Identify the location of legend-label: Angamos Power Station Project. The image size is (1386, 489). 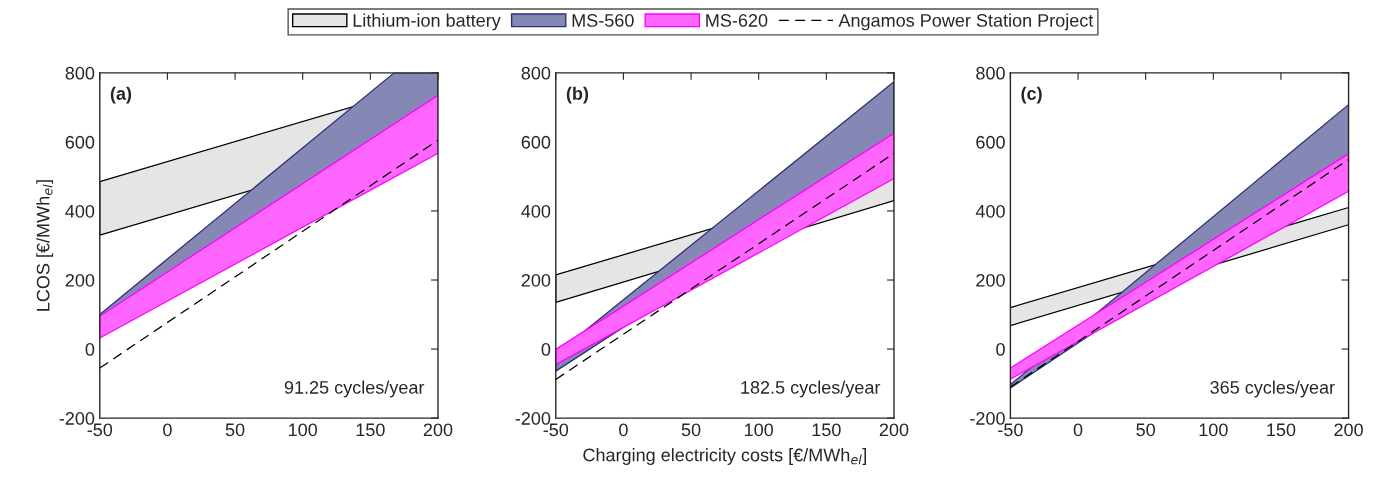
(966, 22).